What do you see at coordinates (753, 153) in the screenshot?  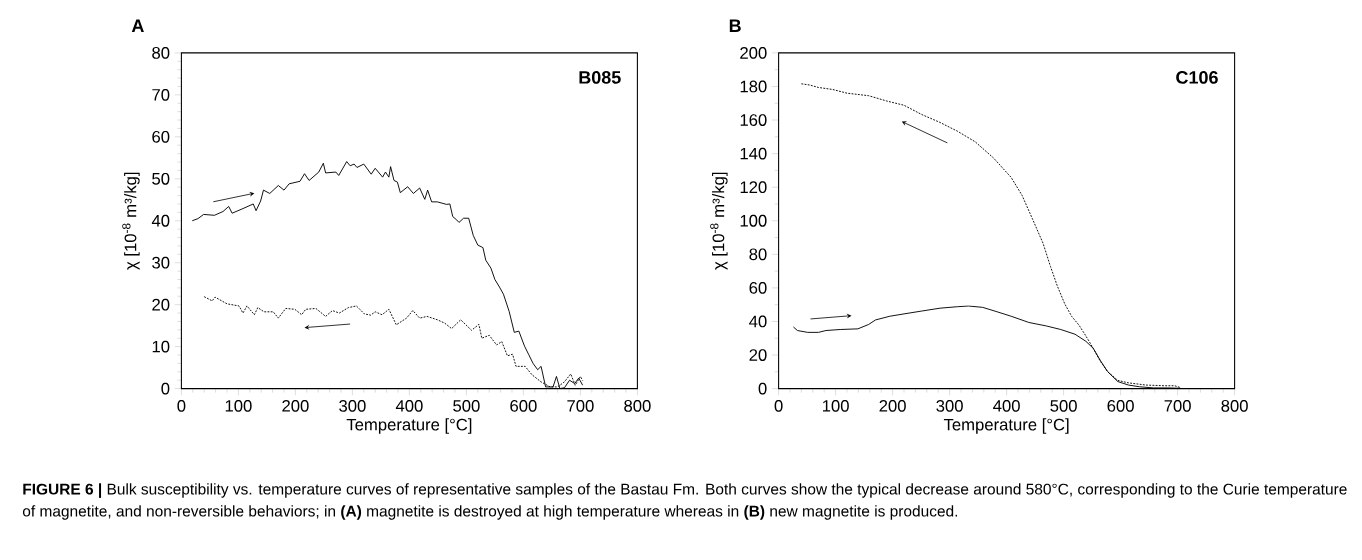 I see `y-tick-label: 140` at bounding box center [753, 153].